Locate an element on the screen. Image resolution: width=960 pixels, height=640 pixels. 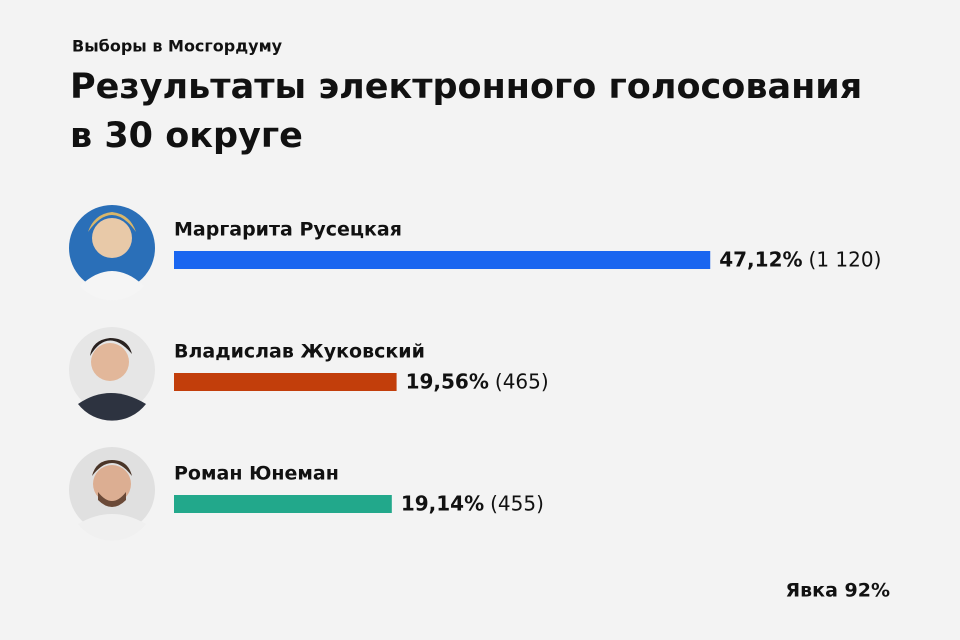
category-label: Маргарита Русецкая is located at coordinates (288, 230).